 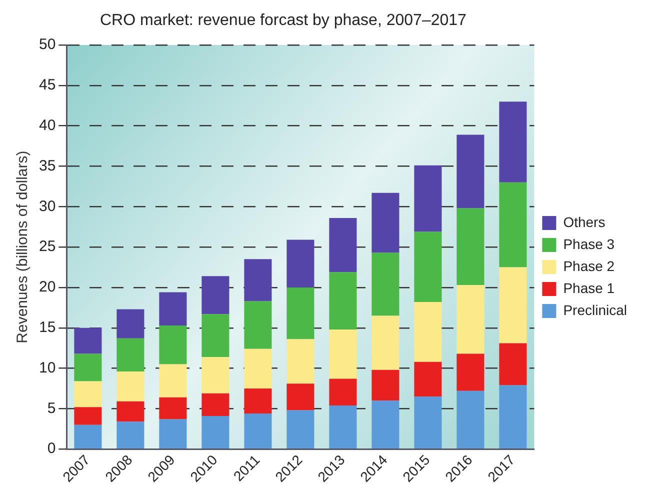 What do you see at coordinates (589, 244) in the screenshot?
I see `legend-label: Phase 3` at bounding box center [589, 244].